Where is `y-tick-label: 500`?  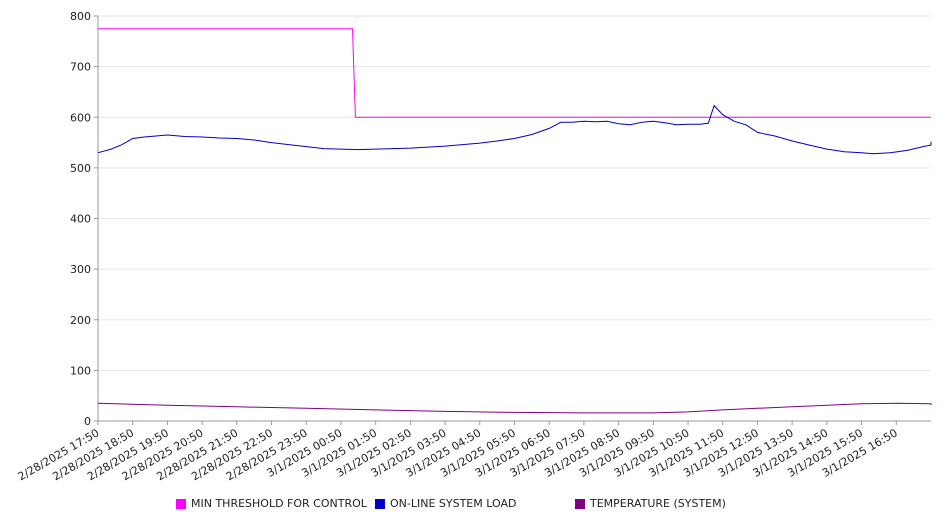
y-tick-label: 500 is located at coordinates (80, 168).